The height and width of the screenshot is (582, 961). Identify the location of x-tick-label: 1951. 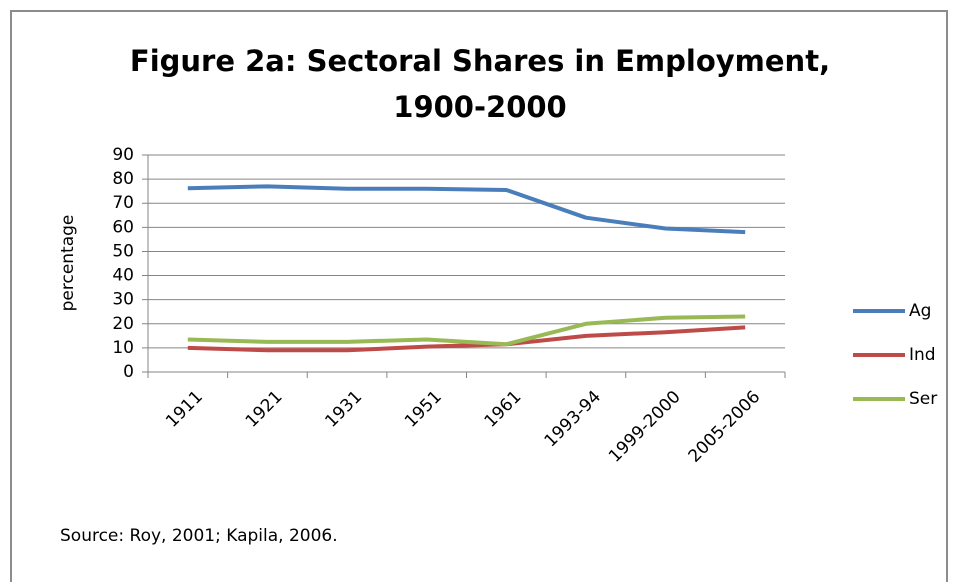
(423, 409).